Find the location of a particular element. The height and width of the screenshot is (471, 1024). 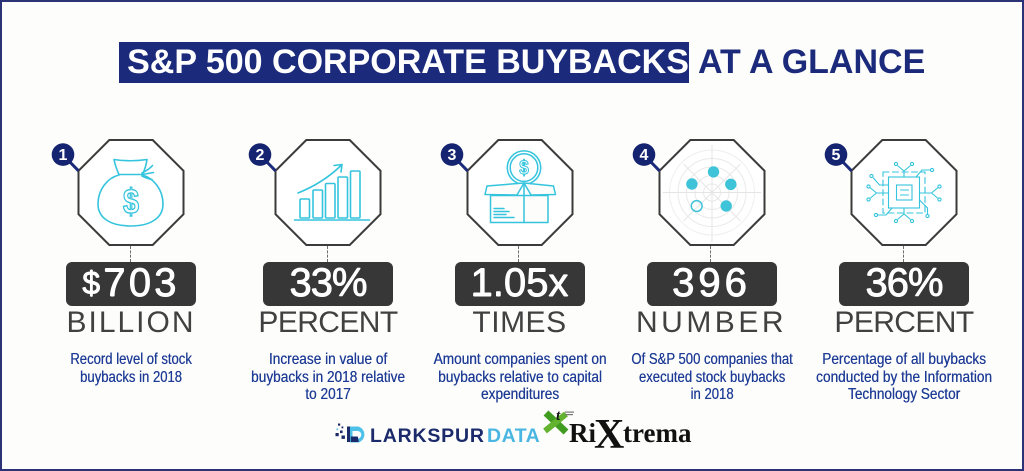

svg-text: 4 is located at coordinates (643, 155).